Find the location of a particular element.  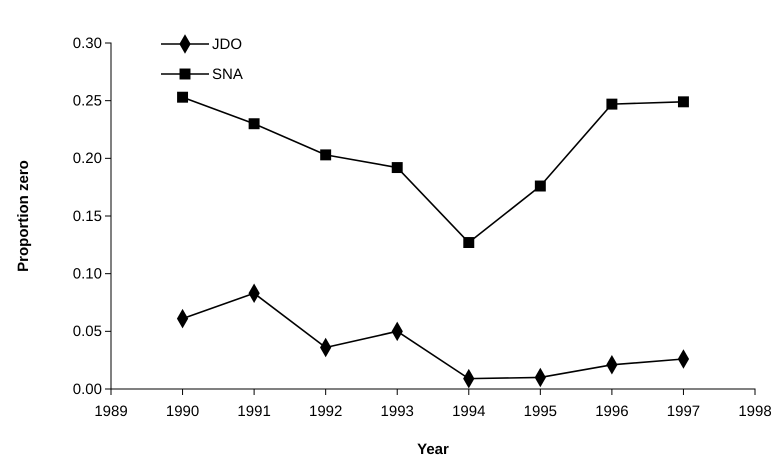

y-tick-label: 0.05 is located at coordinates (87, 331).